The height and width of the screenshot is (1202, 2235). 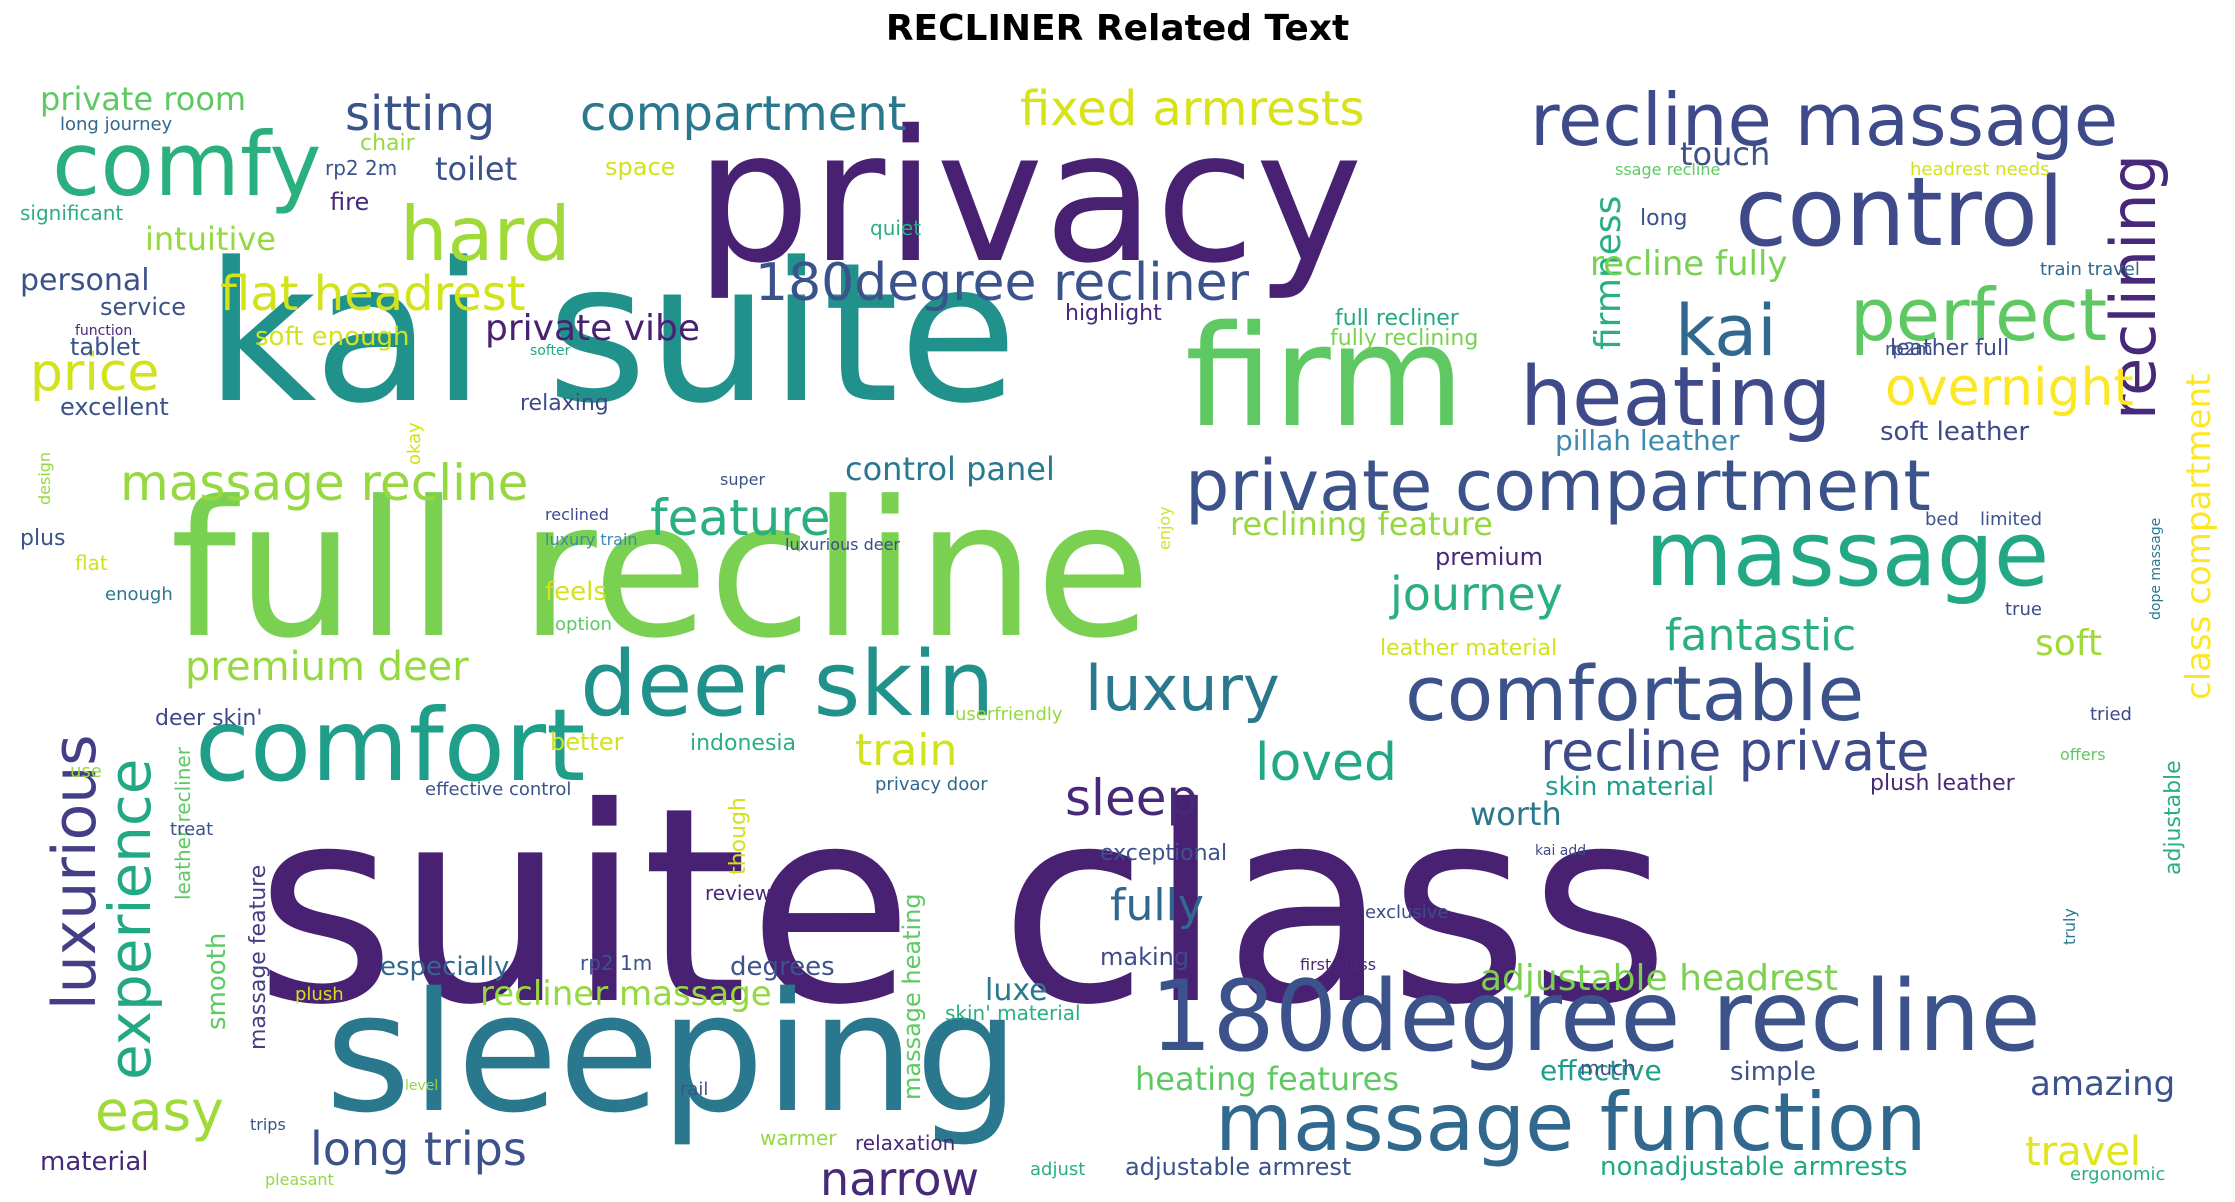 I want to click on word-23: luxury, so click(x=1182, y=688).